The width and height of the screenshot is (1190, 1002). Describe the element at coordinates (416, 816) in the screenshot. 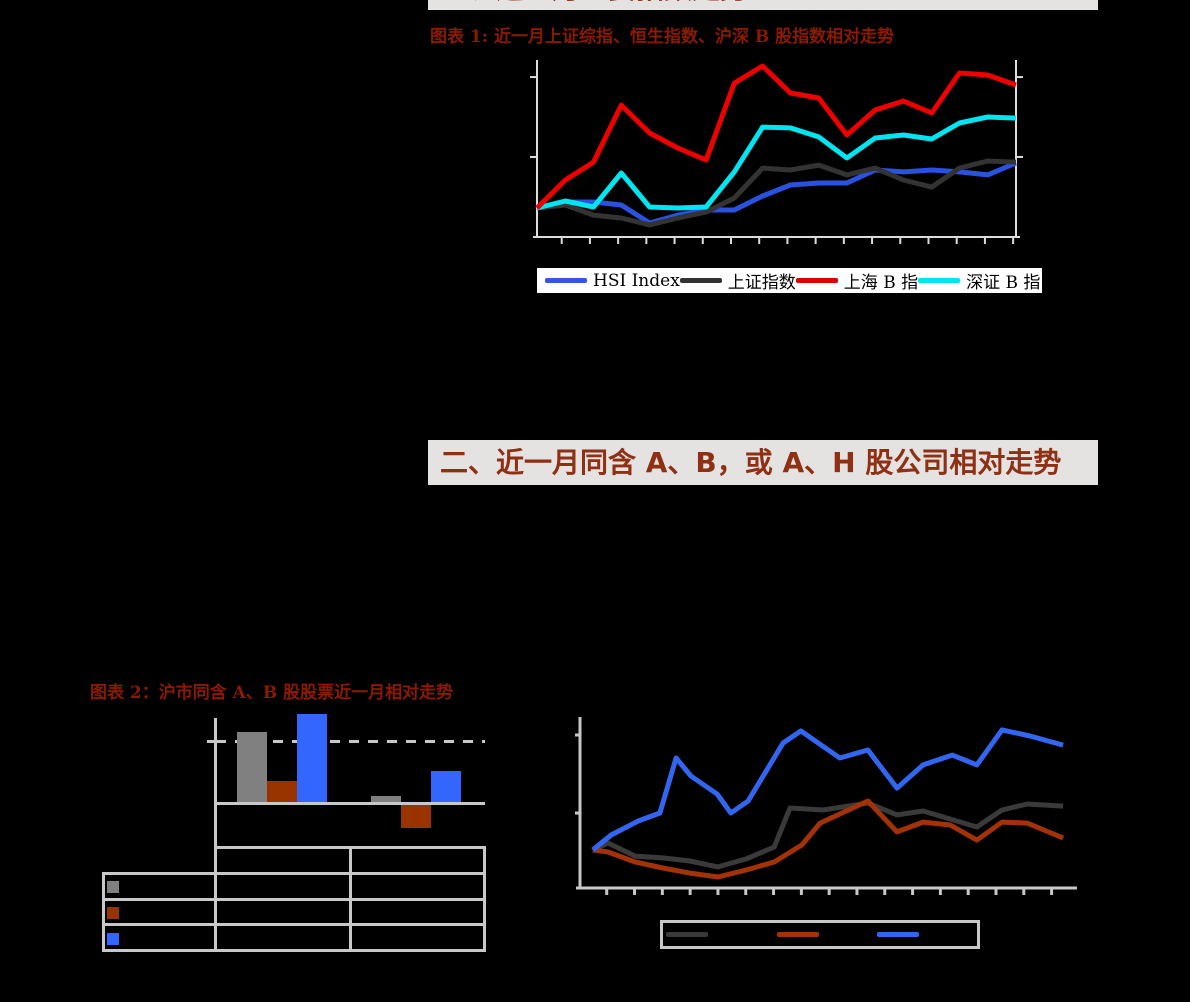

I see `bar-series1-group1` at that location.